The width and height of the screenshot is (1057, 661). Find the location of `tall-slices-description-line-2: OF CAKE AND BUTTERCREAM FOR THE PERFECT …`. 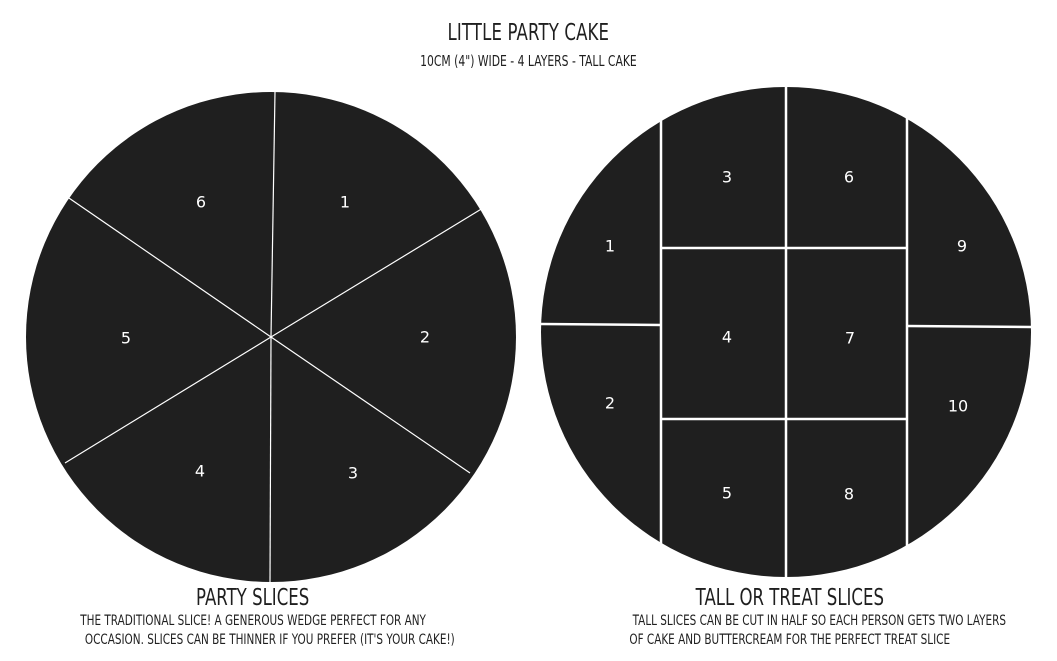

tall-slices-description-line-2: OF CAKE AND BUTTERCREAM FOR THE PERFECT … is located at coordinates (790, 640).